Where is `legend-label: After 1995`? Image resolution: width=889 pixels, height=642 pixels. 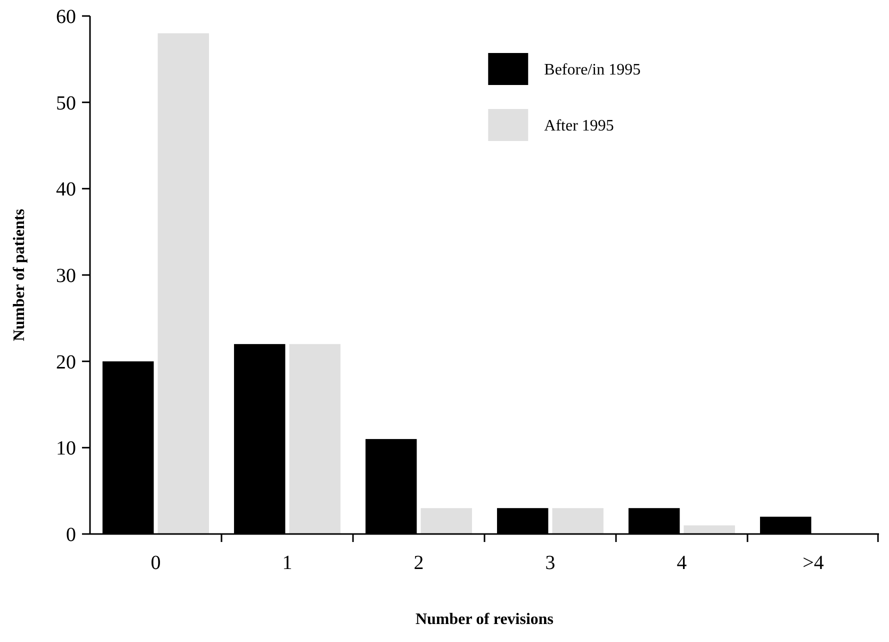 legend-label: After 1995 is located at coordinates (579, 126).